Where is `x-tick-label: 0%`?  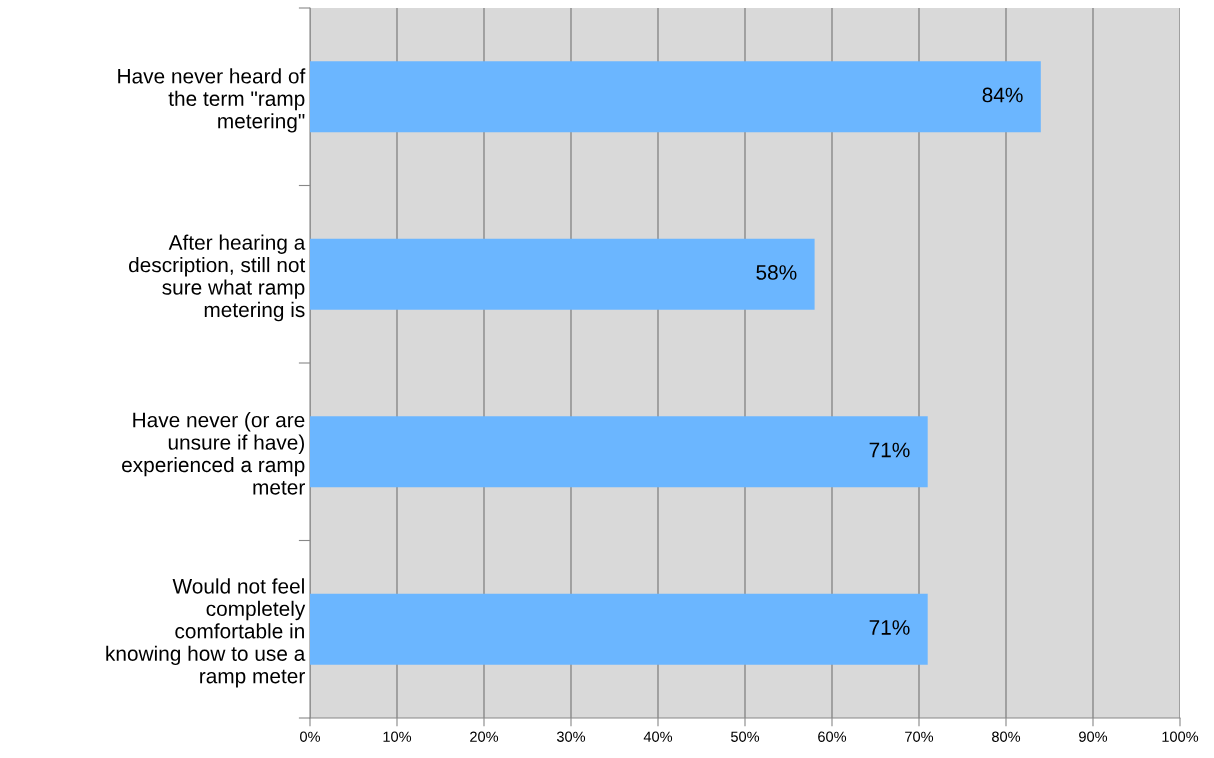
x-tick-label: 0% is located at coordinates (310, 736).